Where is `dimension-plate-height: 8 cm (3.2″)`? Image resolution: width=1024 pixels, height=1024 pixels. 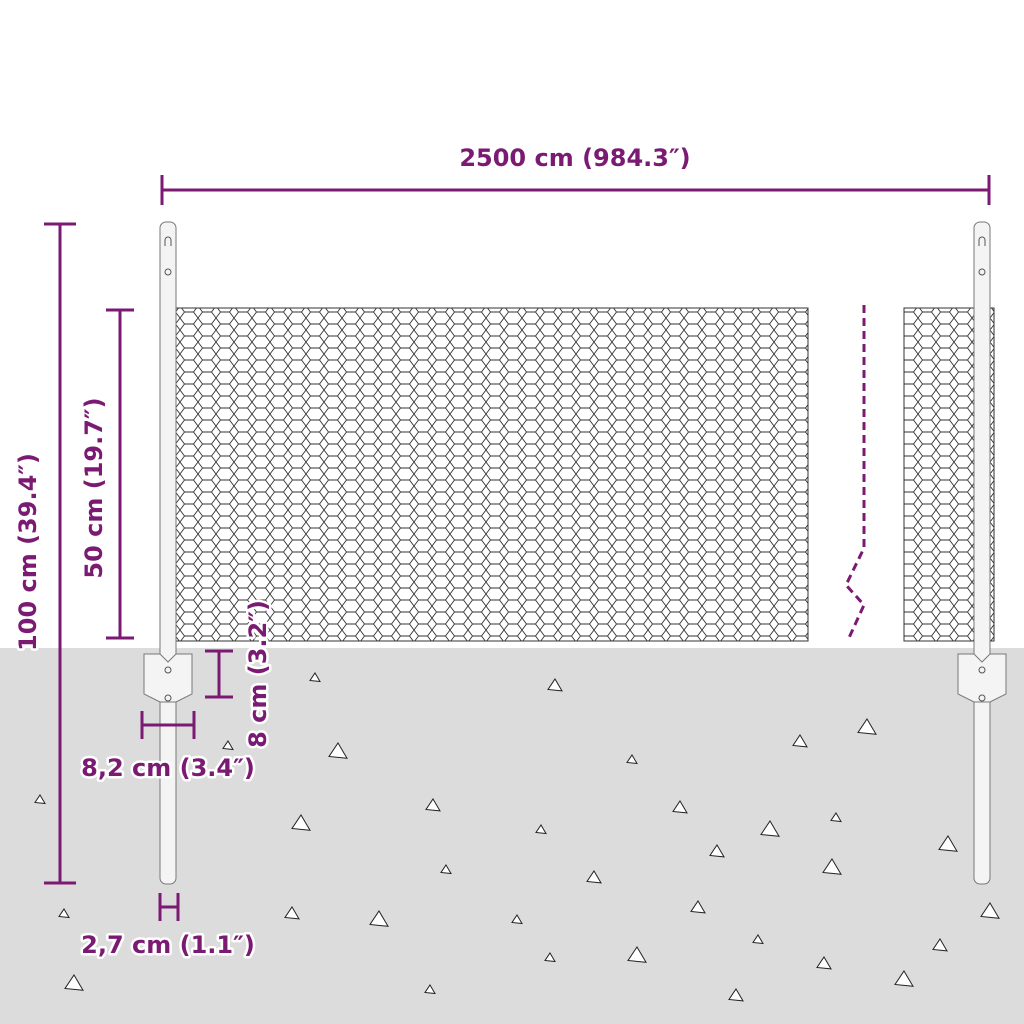
dimension-plate-height: 8 cm (3.2″) is located at coordinates (240, 674).